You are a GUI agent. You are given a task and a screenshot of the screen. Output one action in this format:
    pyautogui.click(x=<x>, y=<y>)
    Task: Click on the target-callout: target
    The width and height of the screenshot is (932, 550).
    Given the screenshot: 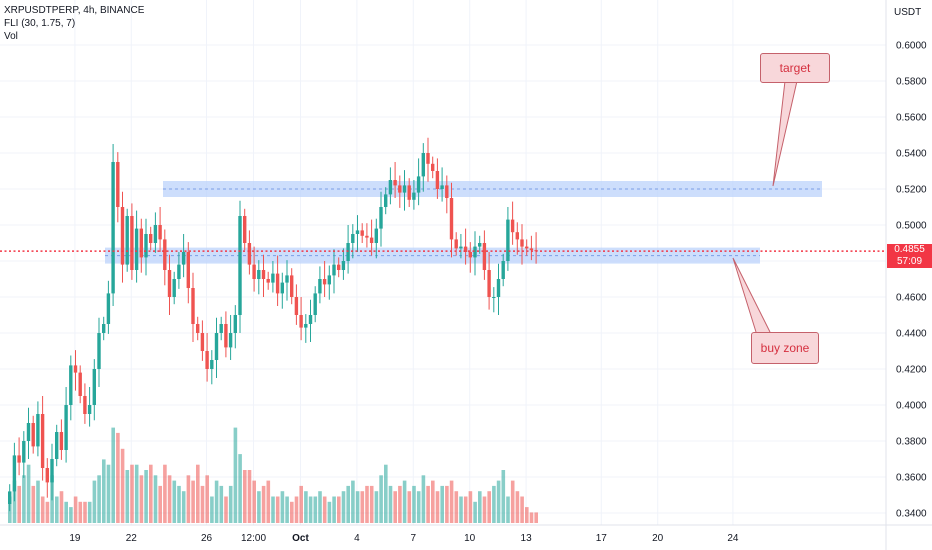 What is the action you would take?
    pyautogui.click(x=795, y=68)
    